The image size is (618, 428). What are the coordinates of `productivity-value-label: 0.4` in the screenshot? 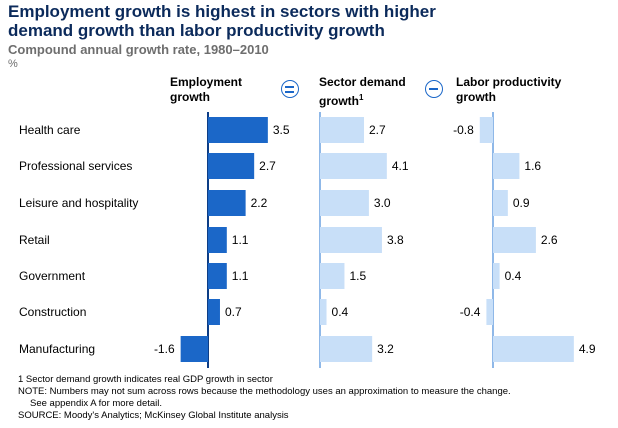 It's located at (513, 276).